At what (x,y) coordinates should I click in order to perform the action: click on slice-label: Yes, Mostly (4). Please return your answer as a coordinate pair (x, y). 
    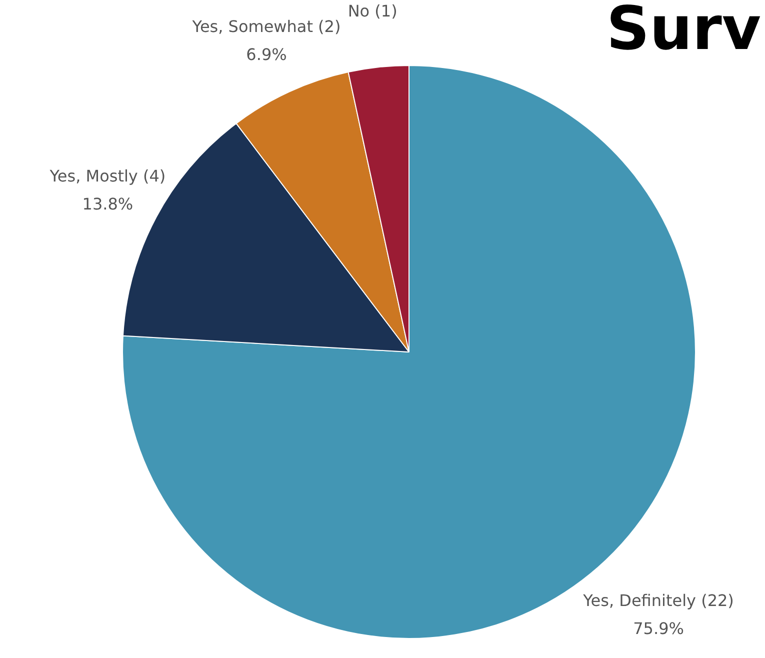
    Looking at the image, I should click on (107, 176).